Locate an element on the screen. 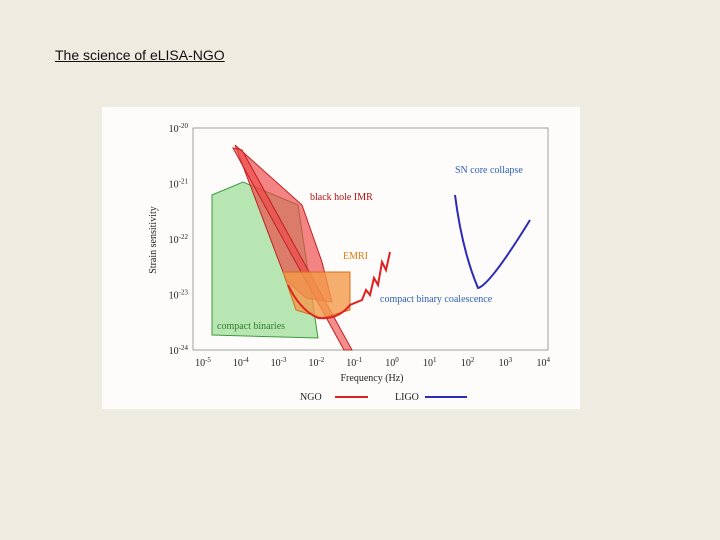 The width and height of the screenshot is (720, 540). legend-label: NGO is located at coordinates (311, 397).